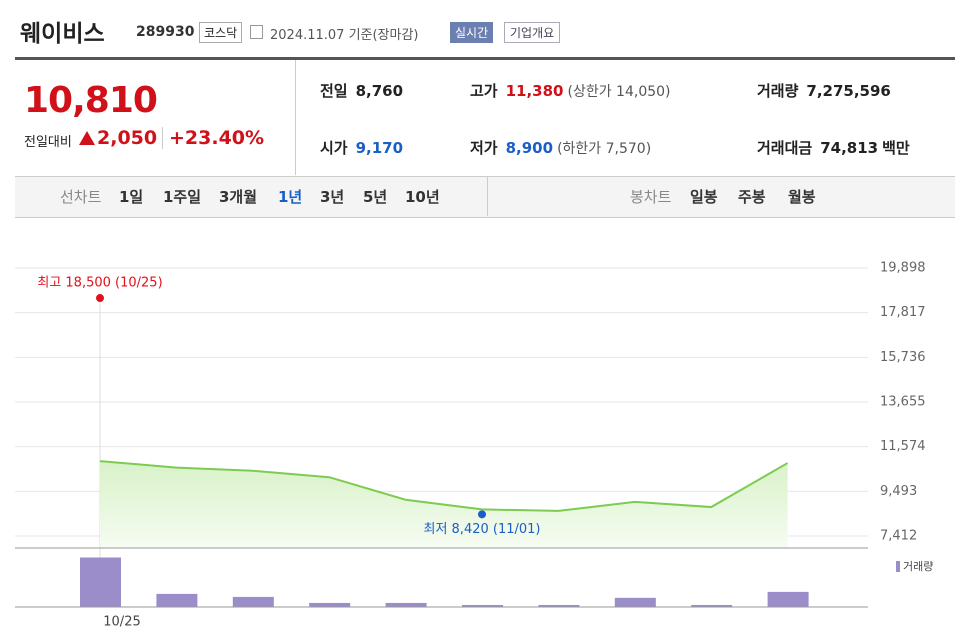 The height and width of the screenshot is (637, 955). What do you see at coordinates (532, 32) in the screenshot?
I see `company-button: 기업개요` at bounding box center [532, 32].